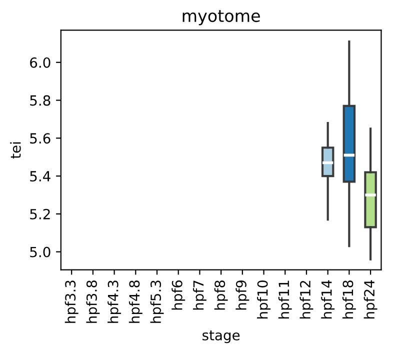  I want to click on x-tick-label: hpf18, so click(349, 299).